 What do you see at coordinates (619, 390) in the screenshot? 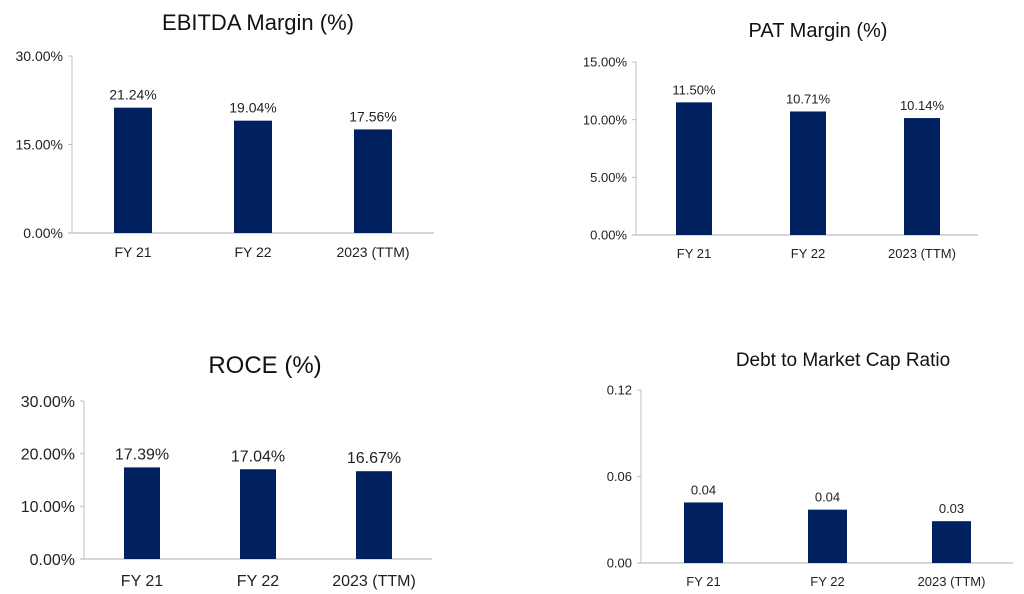
I see `y-tick-label: 0.12` at bounding box center [619, 390].